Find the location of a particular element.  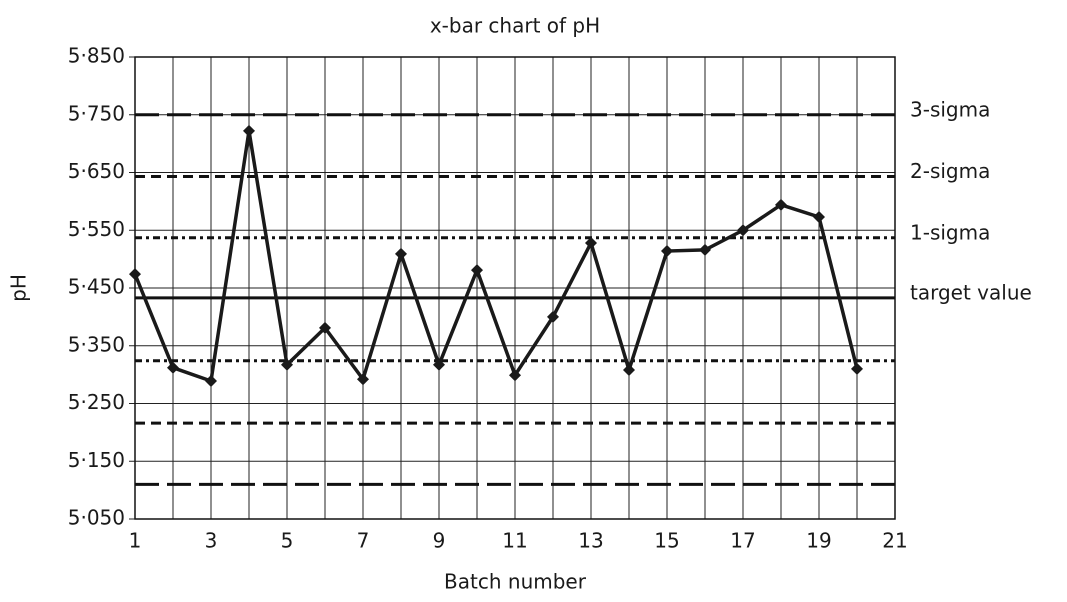

x-tick-label: 19 is located at coordinates (818, 541).